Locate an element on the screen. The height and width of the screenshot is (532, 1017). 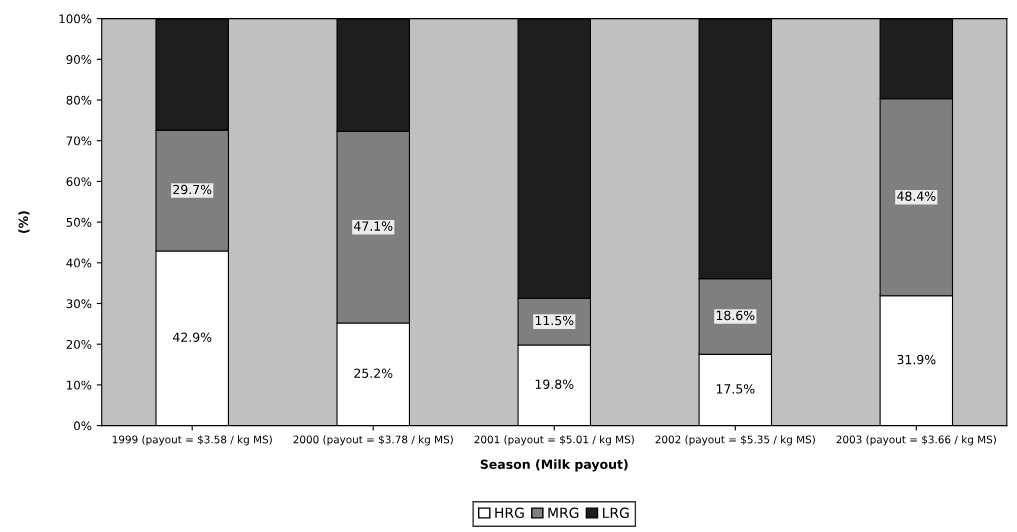
legend-label: LRG is located at coordinates (616, 513).